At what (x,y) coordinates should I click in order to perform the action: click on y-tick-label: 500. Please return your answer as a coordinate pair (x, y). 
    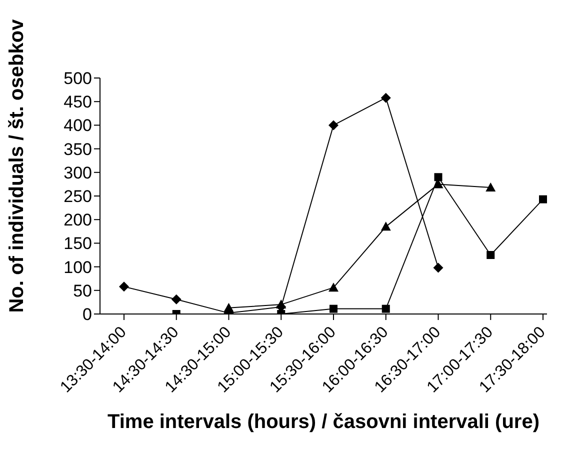
    Looking at the image, I should click on (78, 78).